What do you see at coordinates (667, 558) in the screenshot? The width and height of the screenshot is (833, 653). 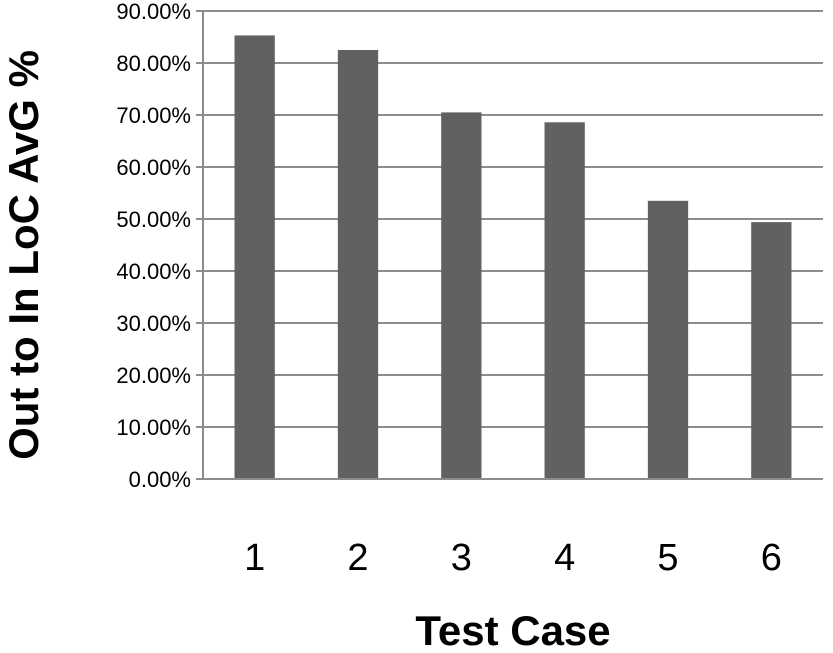 I see `x-tick-label: 5` at bounding box center [667, 558].